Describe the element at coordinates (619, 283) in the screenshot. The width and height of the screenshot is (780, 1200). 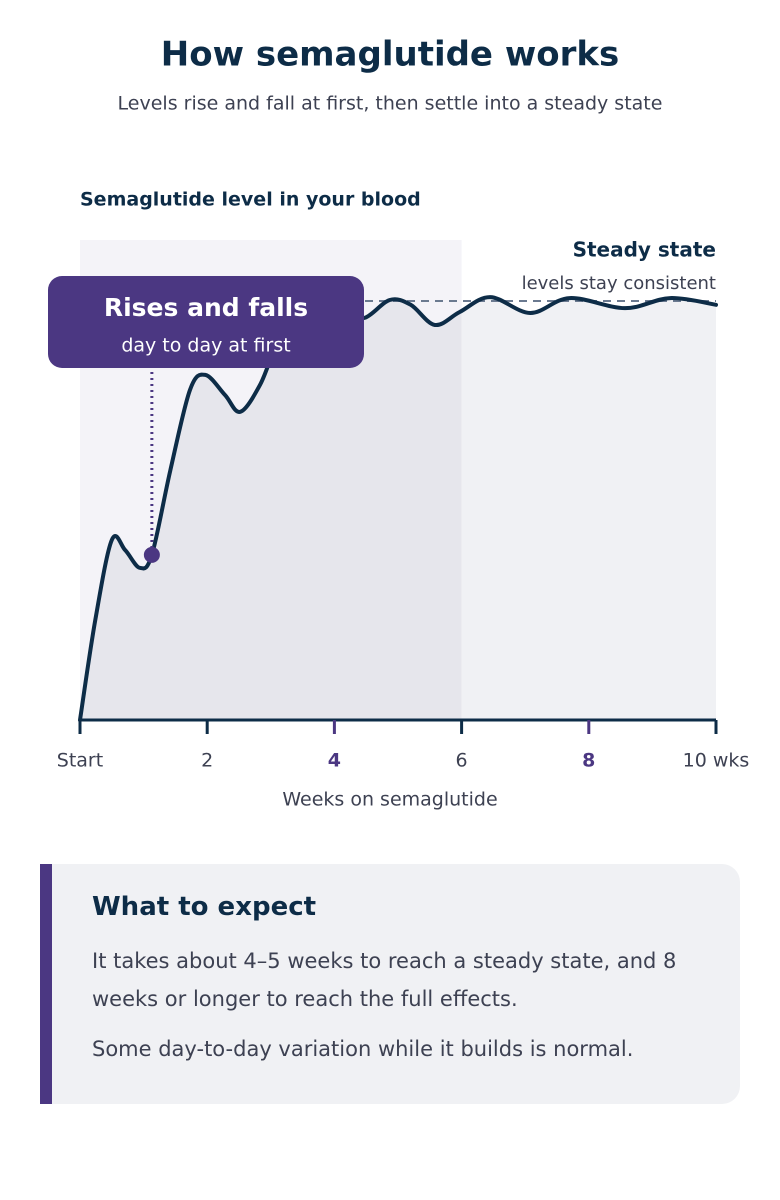
I see `annotation-text: levels stay consistent` at that location.